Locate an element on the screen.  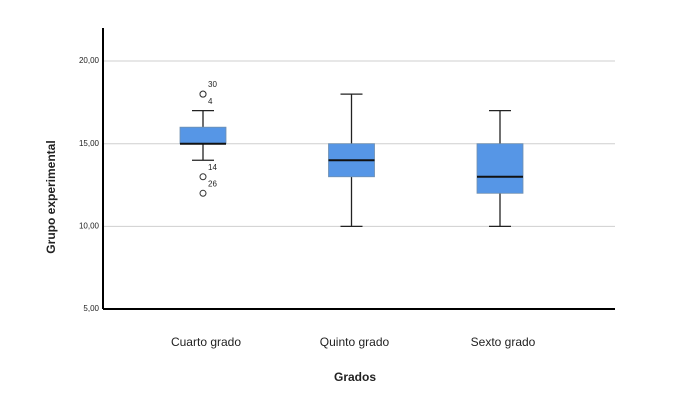
outlier-label: 14 is located at coordinates (212, 167).